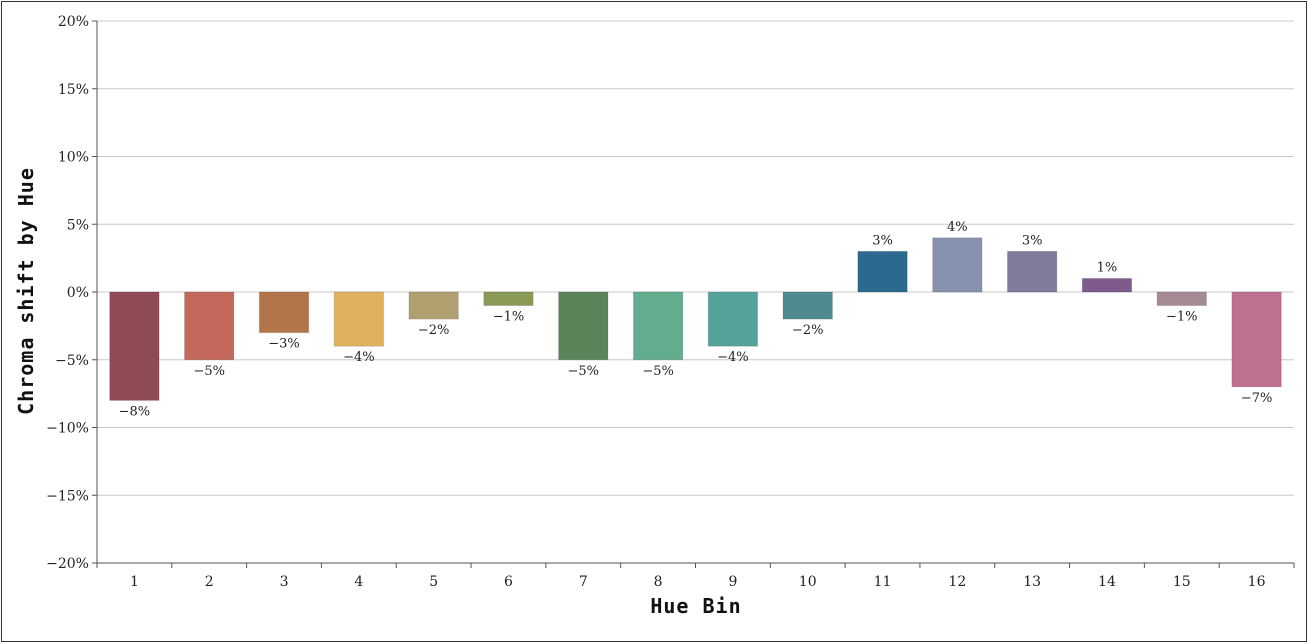 This screenshot has width=1310, height=644. Describe the element at coordinates (284, 344) in the screenshot. I see `data-label: −3%` at that location.